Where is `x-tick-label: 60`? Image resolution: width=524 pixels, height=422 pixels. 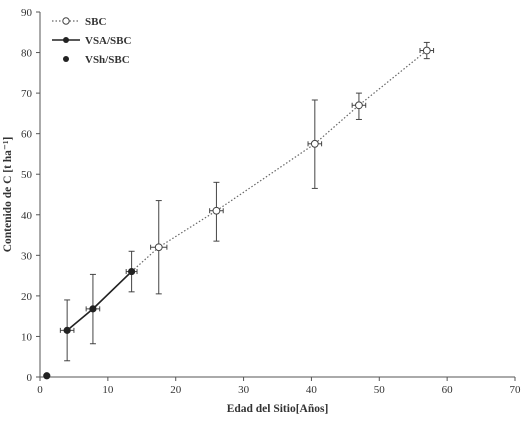
x-tick-label: 60 is located at coordinates (448, 390).